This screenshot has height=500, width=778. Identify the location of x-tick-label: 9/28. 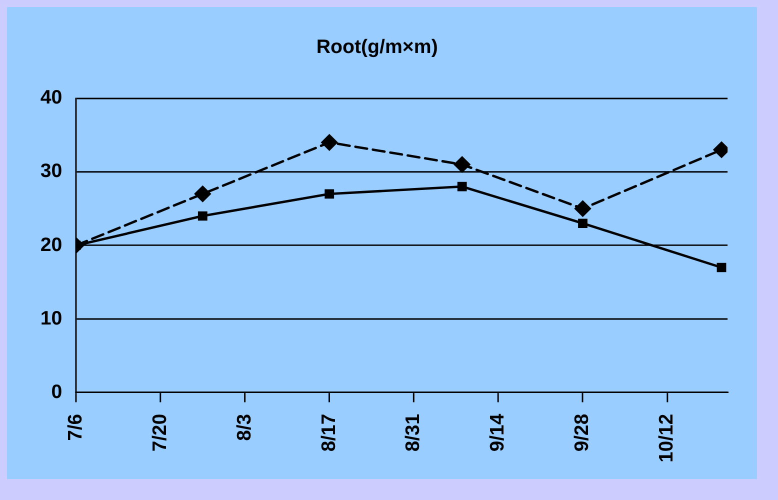
(582, 433).